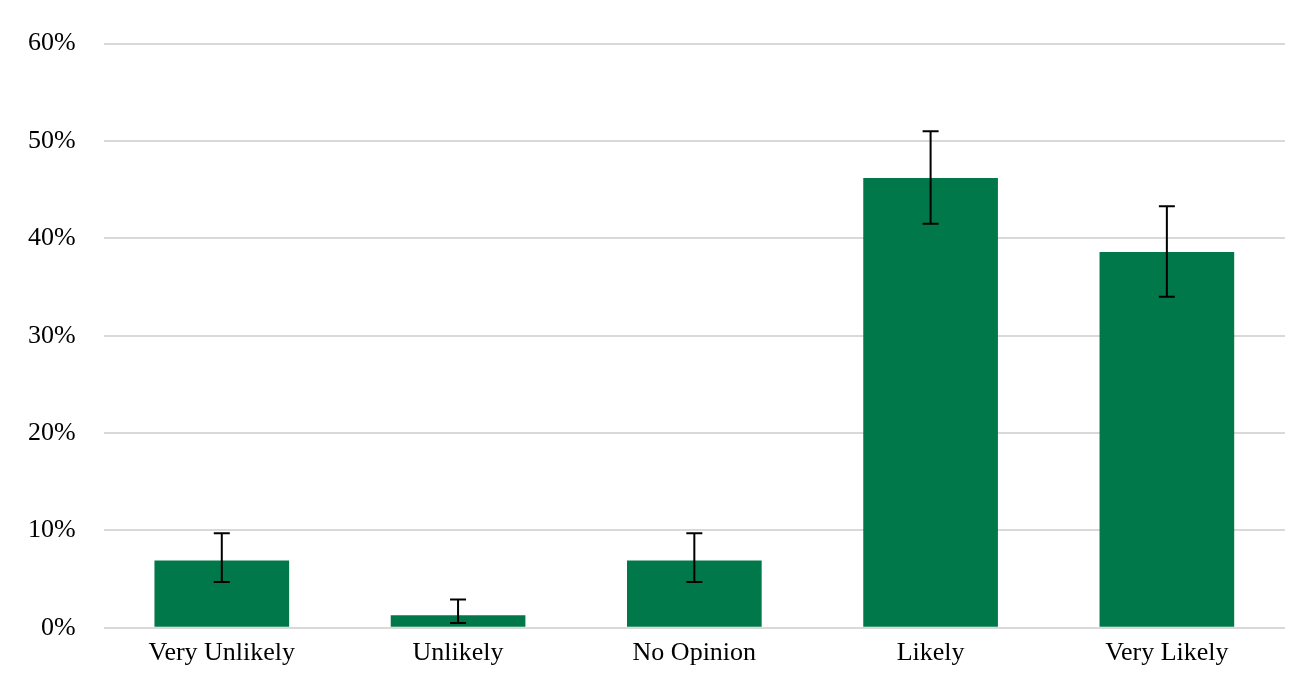 This screenshot has width=1299, height=683. I want to click on y-tick-label: 0%, so click(58, 626).